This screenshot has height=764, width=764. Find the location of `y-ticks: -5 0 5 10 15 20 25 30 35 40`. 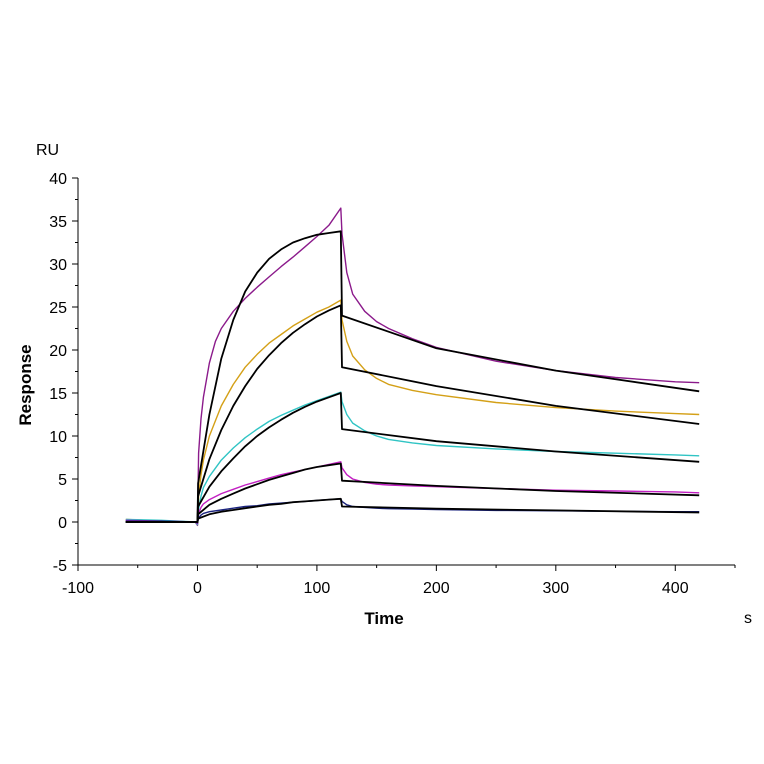

y-ticks: -5 0 5 10 15 20 25 30 35 40 is located at coordinates (63, 373).